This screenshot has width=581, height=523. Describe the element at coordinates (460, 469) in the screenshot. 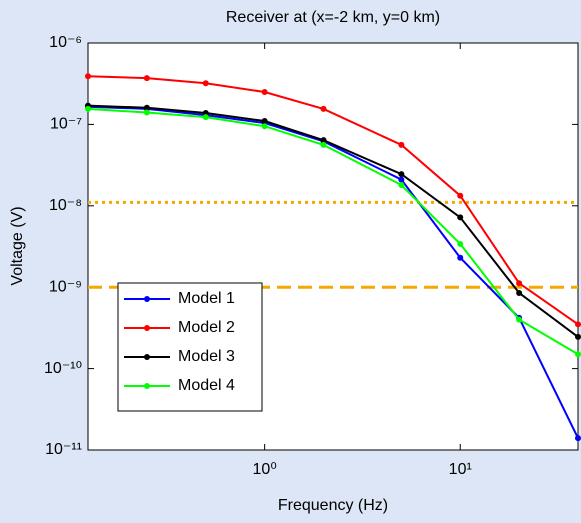

I see `x-tick-label: 10¹` at that location.